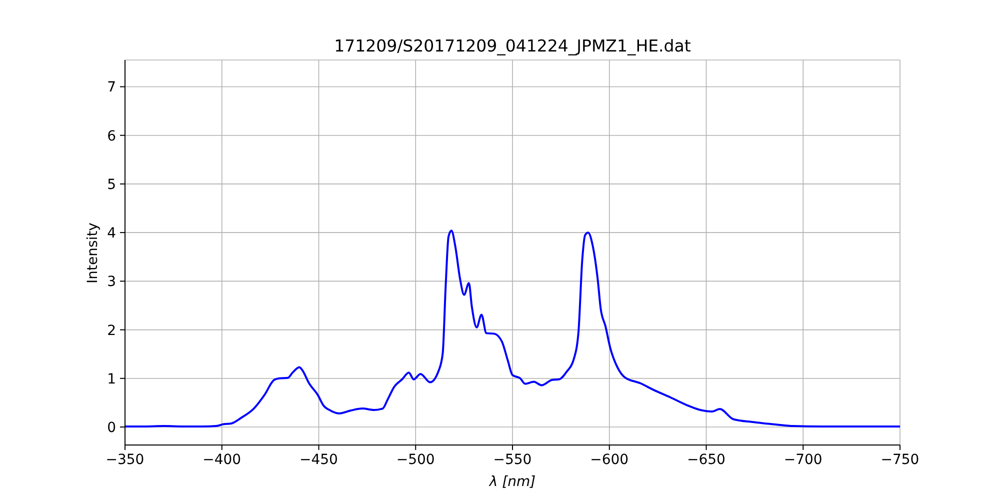 The image size is (1000, 500). I want to click on x-tick-label: −350, so click(125, 460).